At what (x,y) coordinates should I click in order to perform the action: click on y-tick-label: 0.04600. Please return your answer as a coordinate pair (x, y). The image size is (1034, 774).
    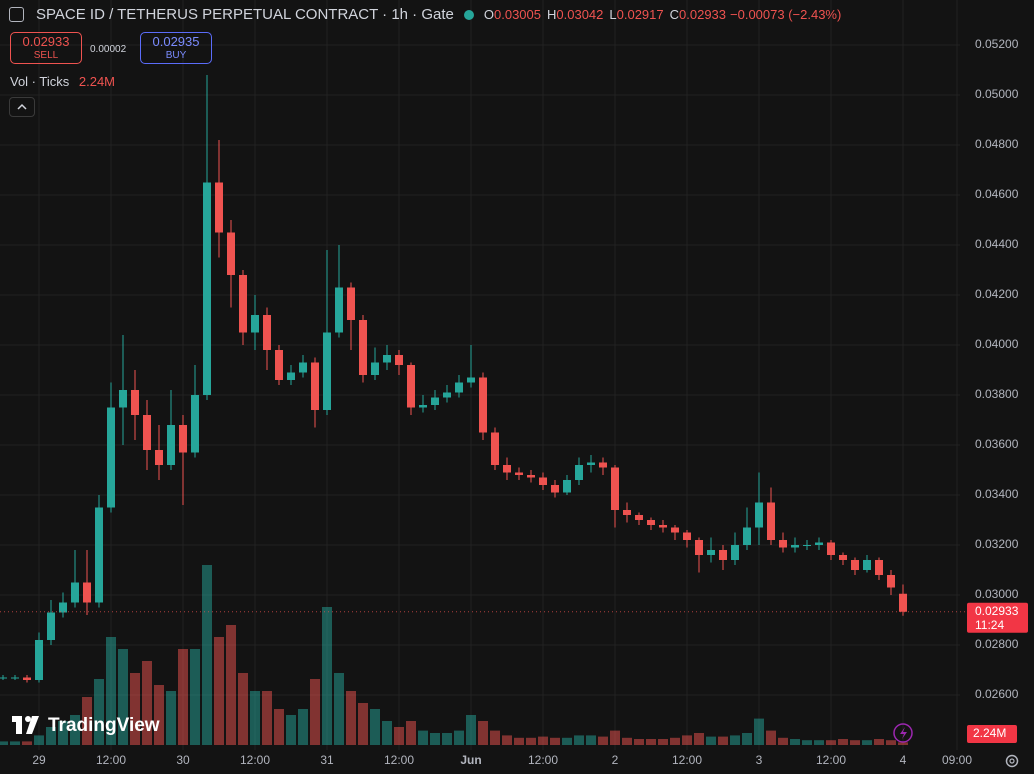
    Looking at the image, I should click on (997, 194).